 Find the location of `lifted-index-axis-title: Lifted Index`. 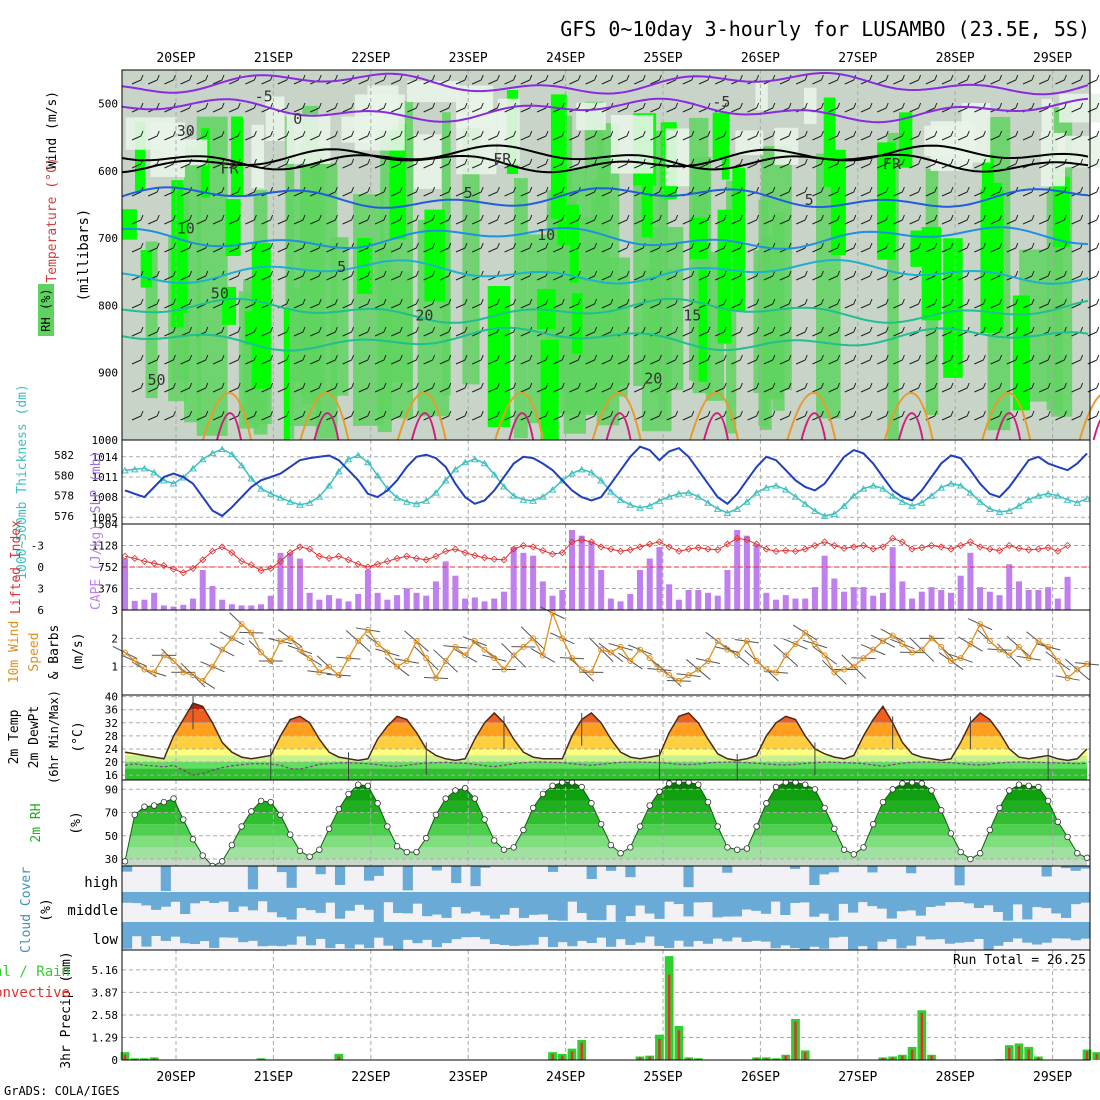

lifted-index-axis-title: Lifted Index is located at coordinates (16, 567).